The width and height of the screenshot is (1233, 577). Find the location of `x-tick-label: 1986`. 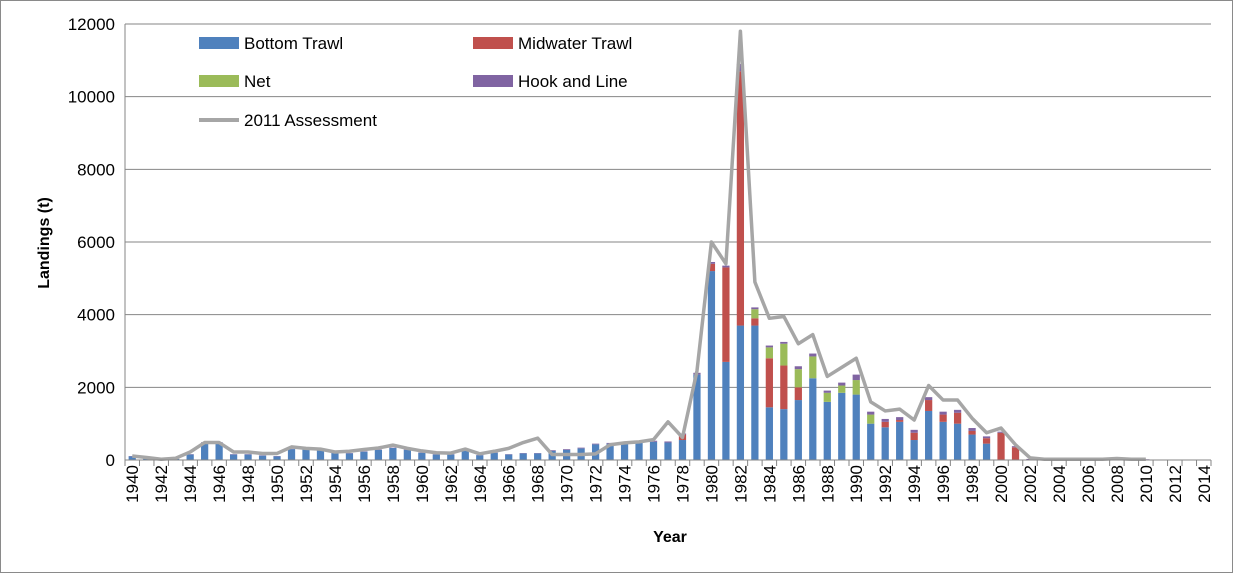

x-tick-label: 1986 is located at coordinates (798, 484).